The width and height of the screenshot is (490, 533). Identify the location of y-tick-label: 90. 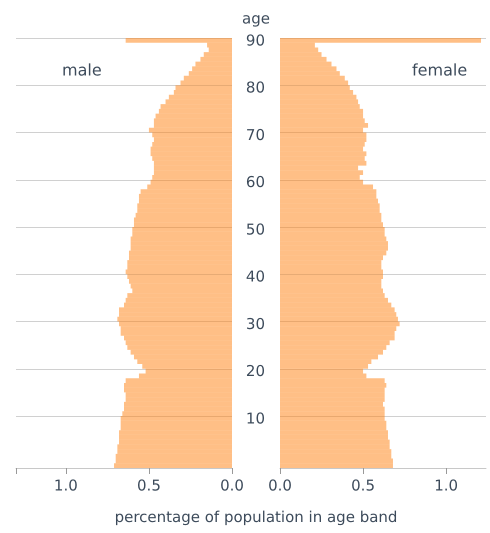
(255, 40).